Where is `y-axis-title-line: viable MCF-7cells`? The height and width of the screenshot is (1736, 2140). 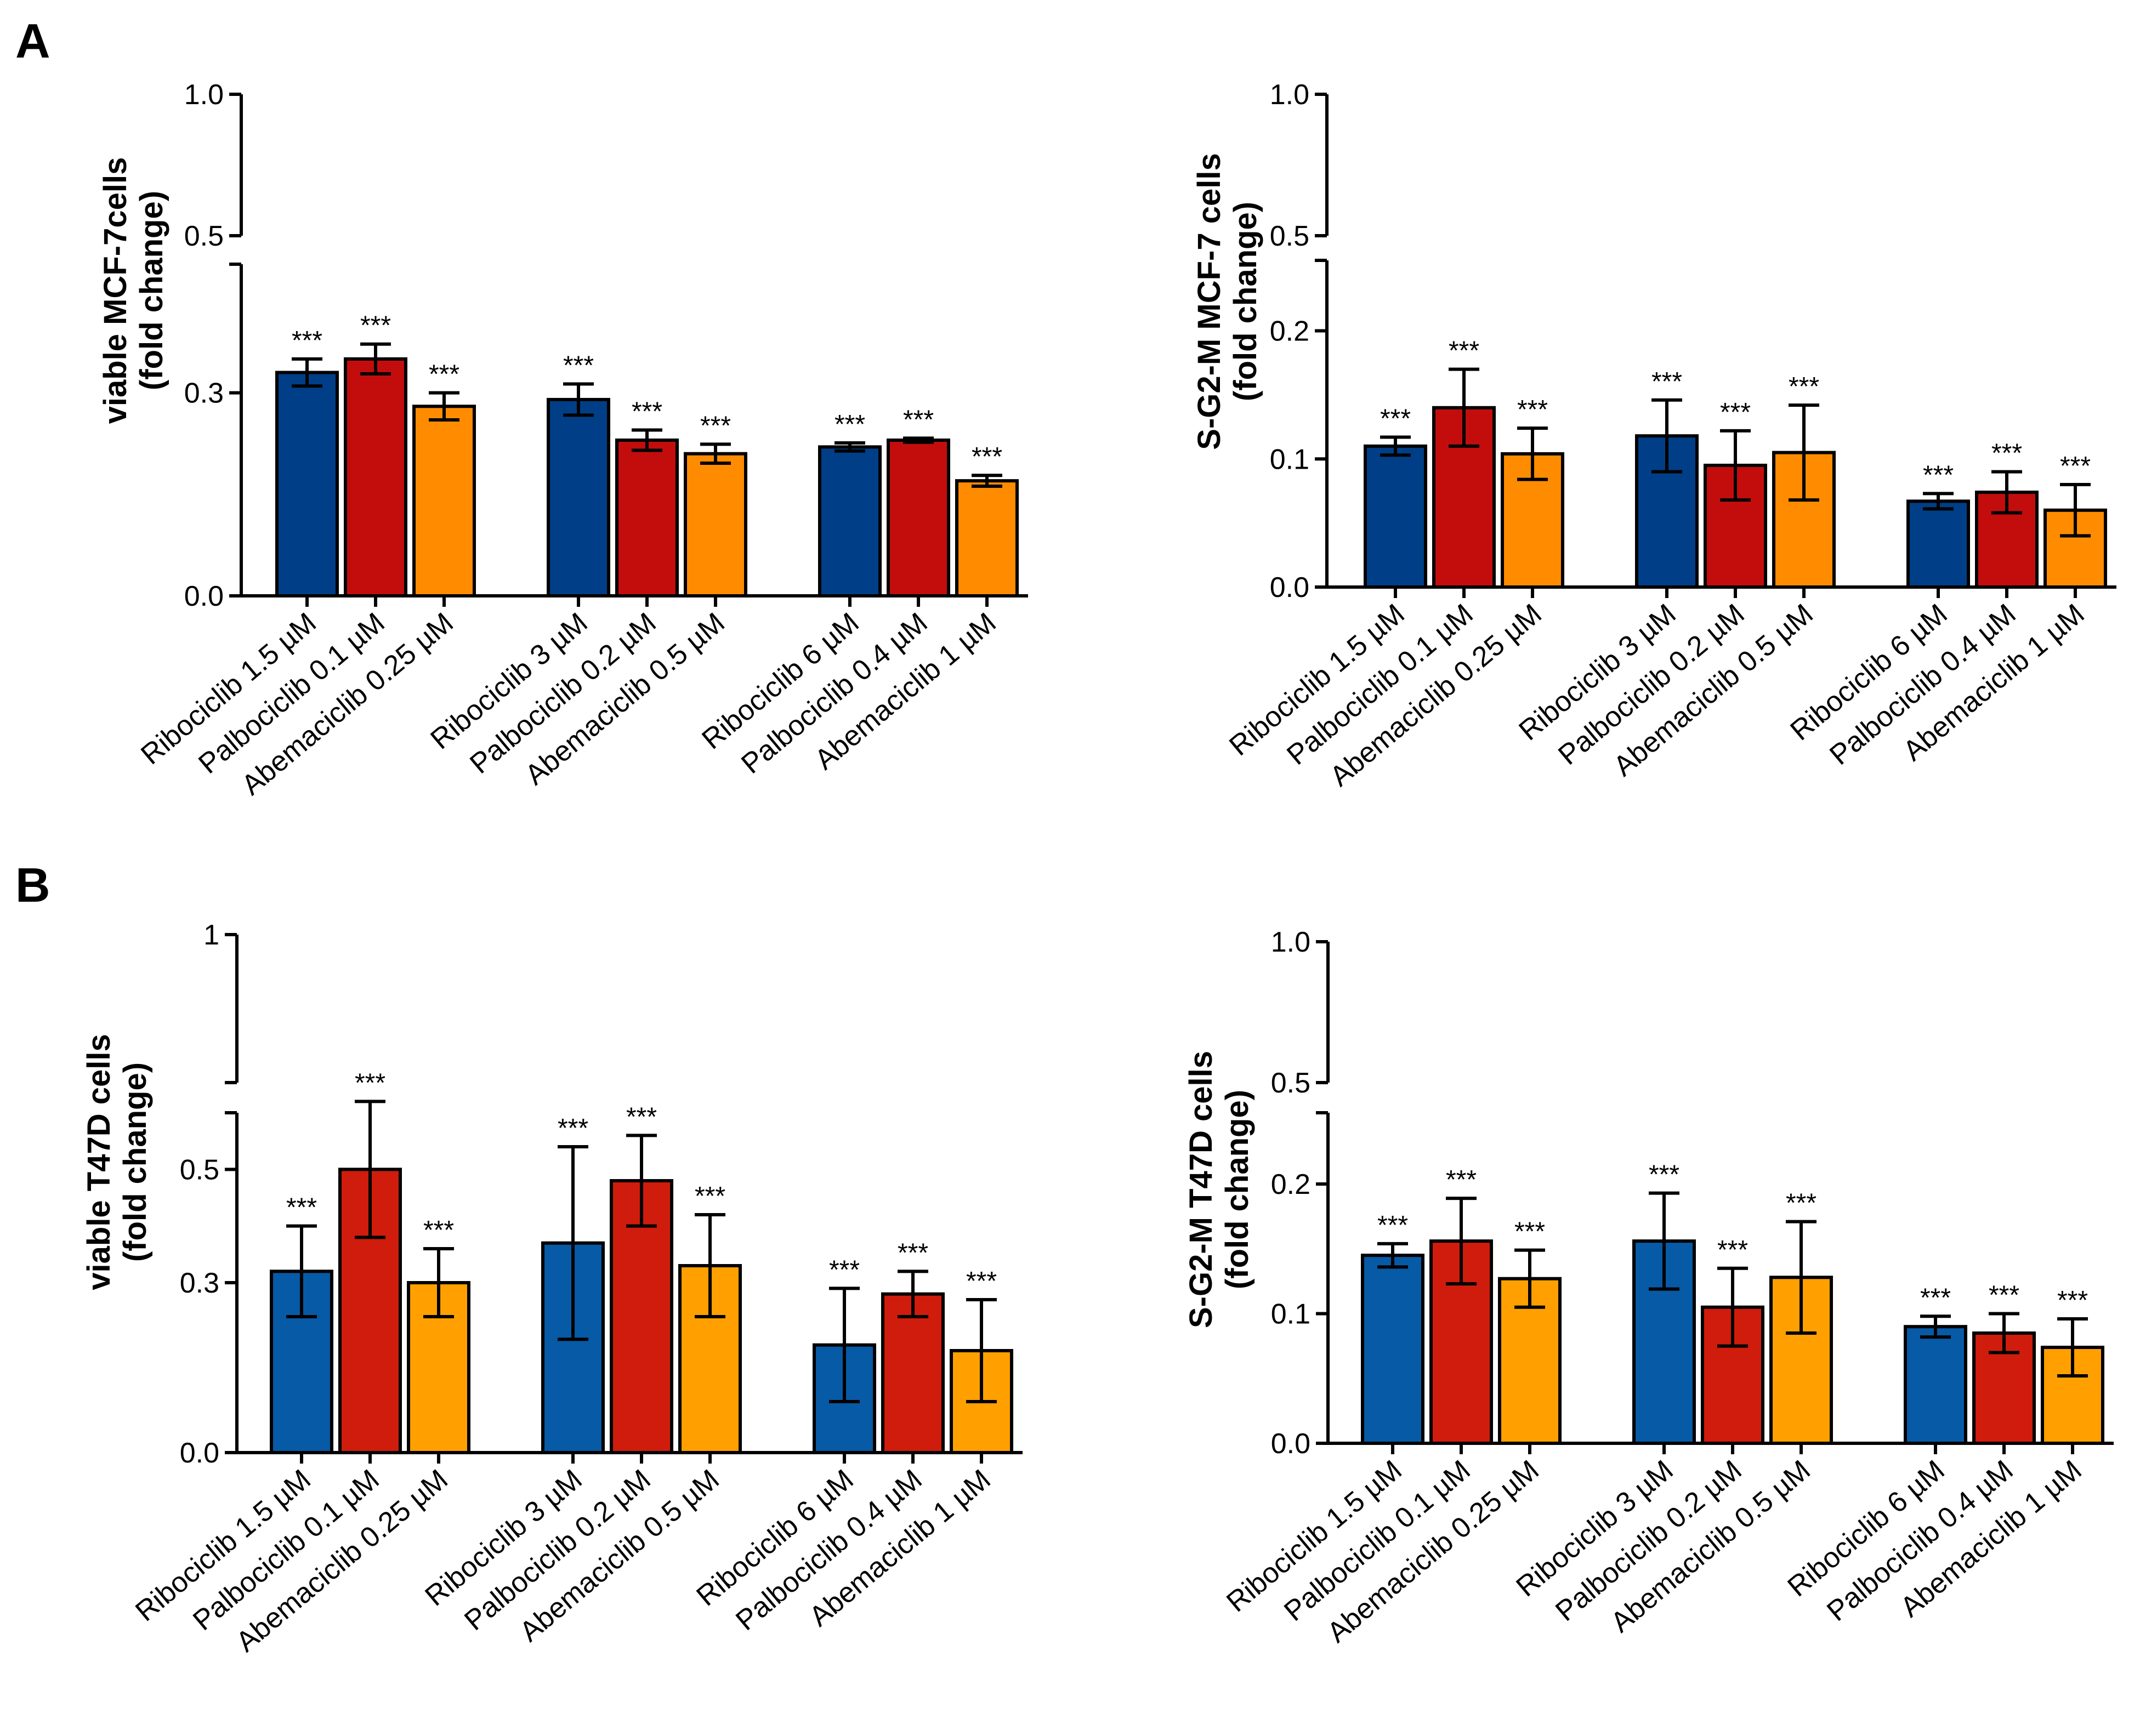
y-axis-title-line: viable MCF-7cells is located at coordinates (115, 290).